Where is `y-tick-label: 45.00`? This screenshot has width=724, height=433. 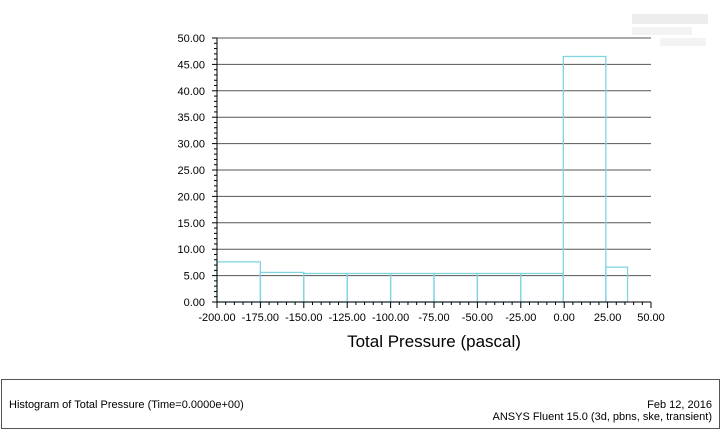 y-tick-label: 45.00 is located at coordinates (191, 65).